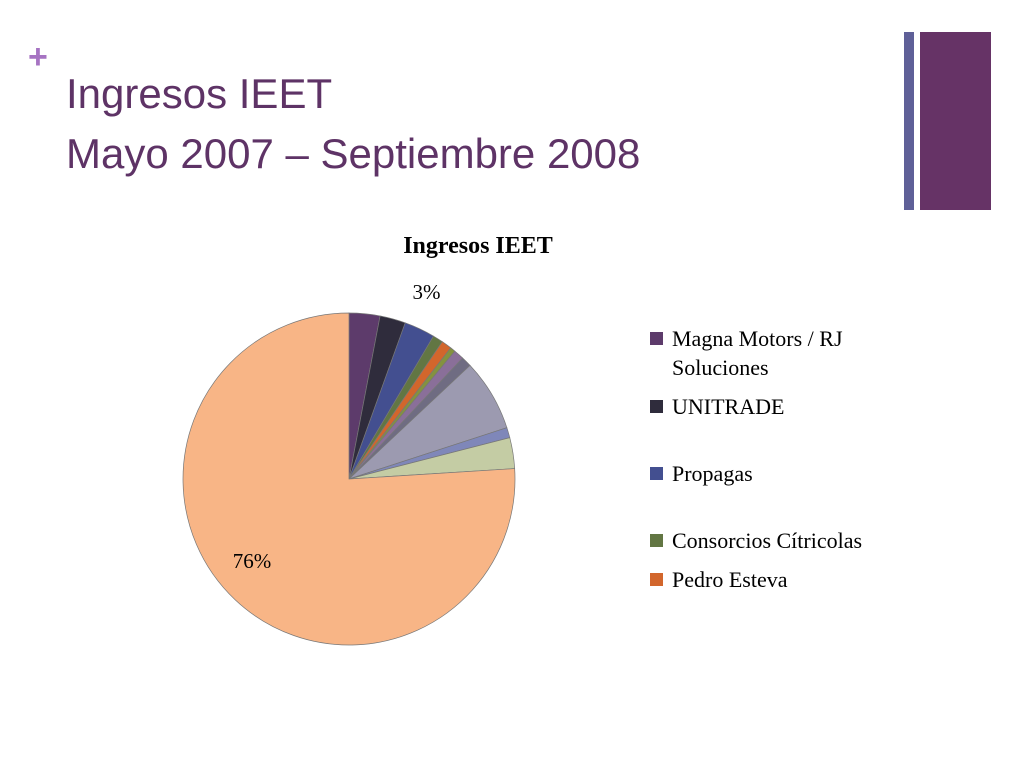 This screenshot has width=1024, height=768. I want to click on slide-subtitle: Mayo 2007 – Septiembre 2008, so click(353, 153).